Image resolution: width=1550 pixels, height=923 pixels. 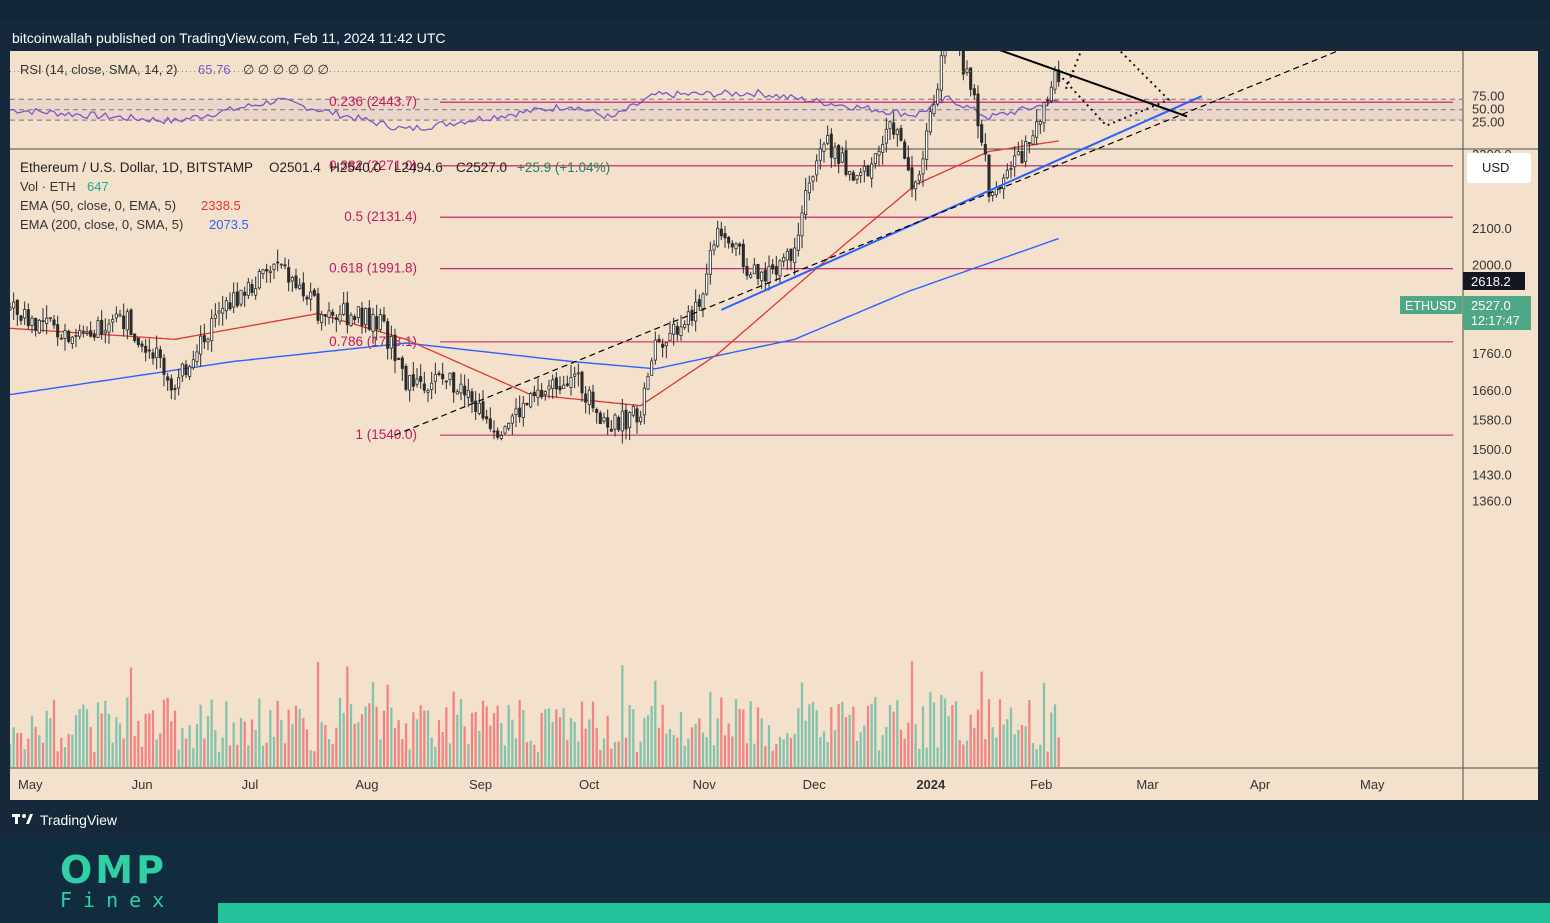 What do you see at coordinates (1492, 449) in the screenshot?
I see `price-axis-tick: 1500.0` at bounding box center [1492, 449].